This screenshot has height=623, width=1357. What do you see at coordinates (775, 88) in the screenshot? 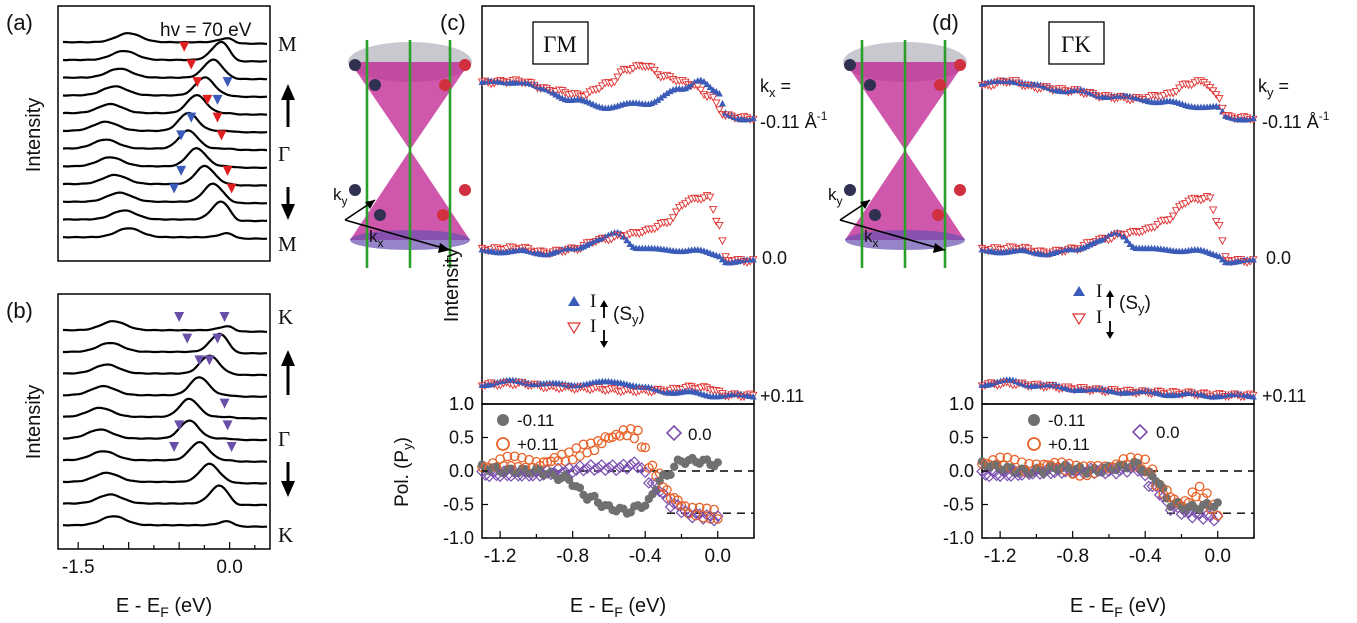
I see `panel-c-k-header: kx =` at bounding box center [775, 88].